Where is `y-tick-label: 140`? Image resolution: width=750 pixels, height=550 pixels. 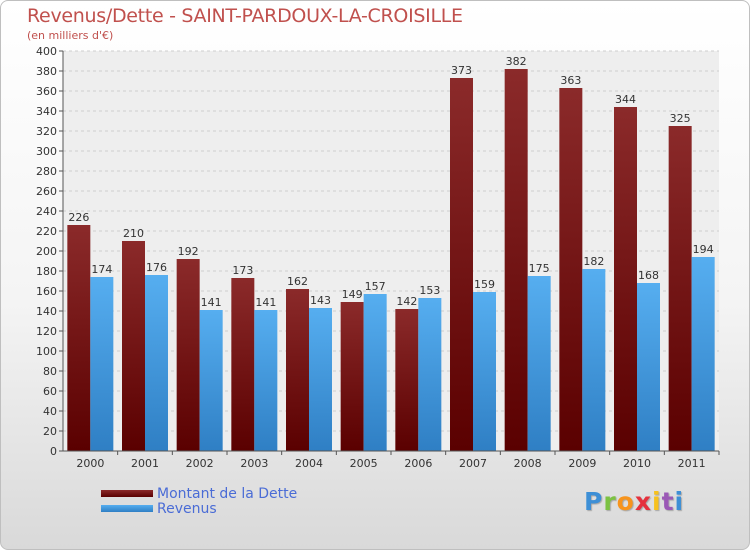 y-tick-label: 140 is located at coordinates (46, 311).